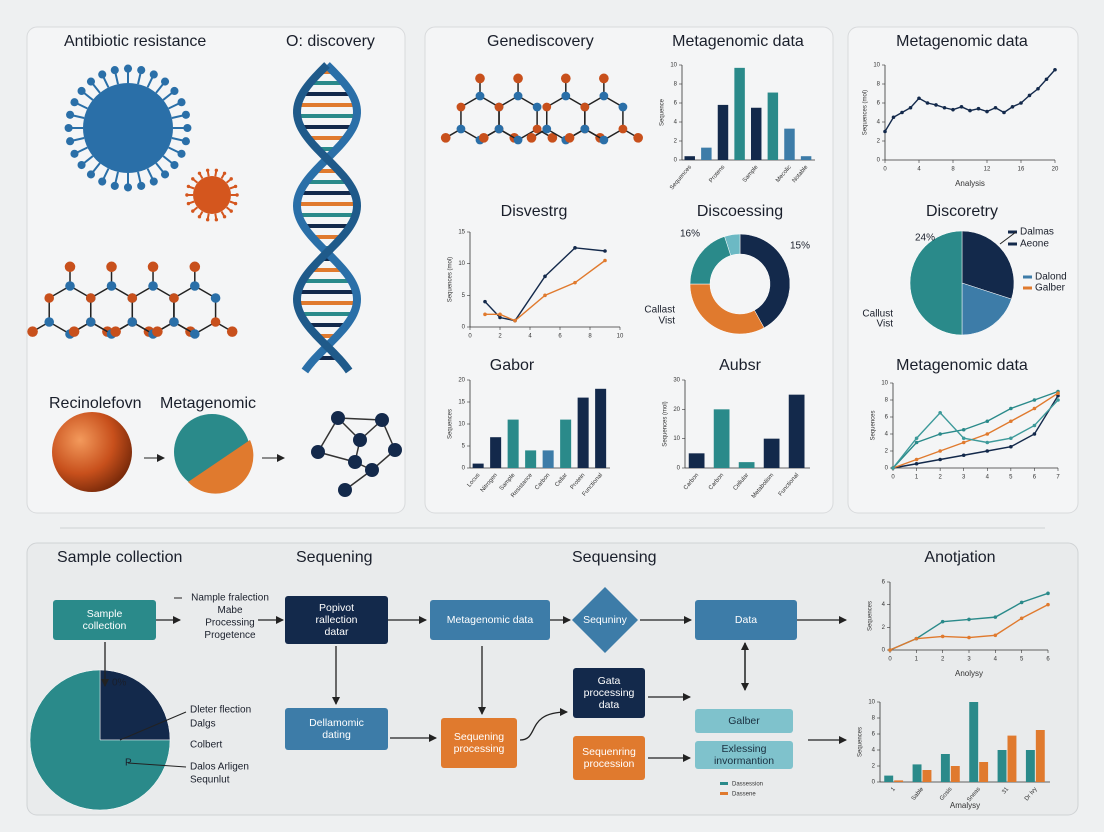  What do you see at coordinates (229, 623) in the screenshot?
I see `list-item: Processing` at bounding box center [229, 623].